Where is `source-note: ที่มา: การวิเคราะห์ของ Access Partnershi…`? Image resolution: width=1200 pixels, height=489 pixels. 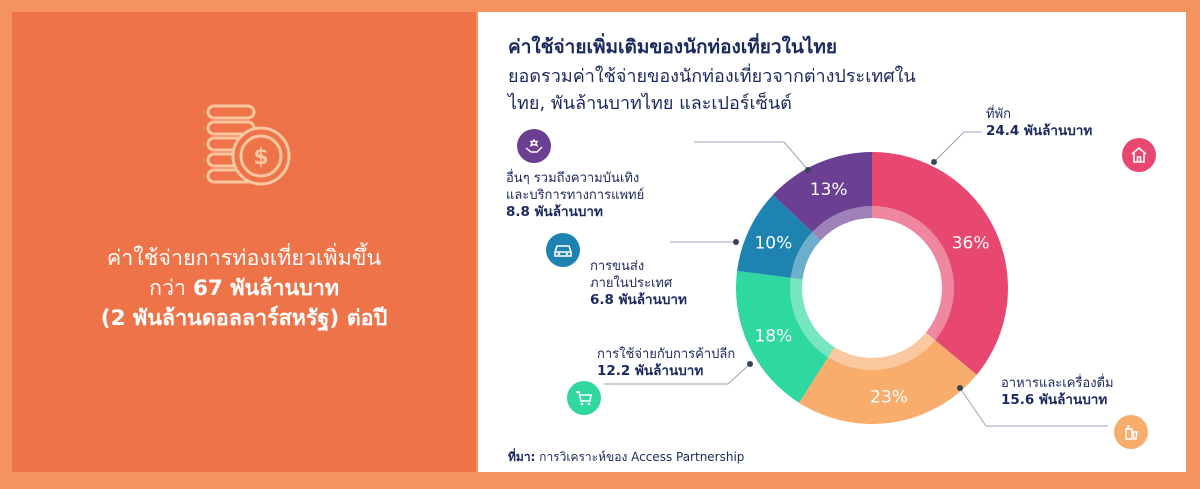 source-note: ที่มา: การวิเคราะห์ของ Access Partnershi… is located at coordinates (626, 457).